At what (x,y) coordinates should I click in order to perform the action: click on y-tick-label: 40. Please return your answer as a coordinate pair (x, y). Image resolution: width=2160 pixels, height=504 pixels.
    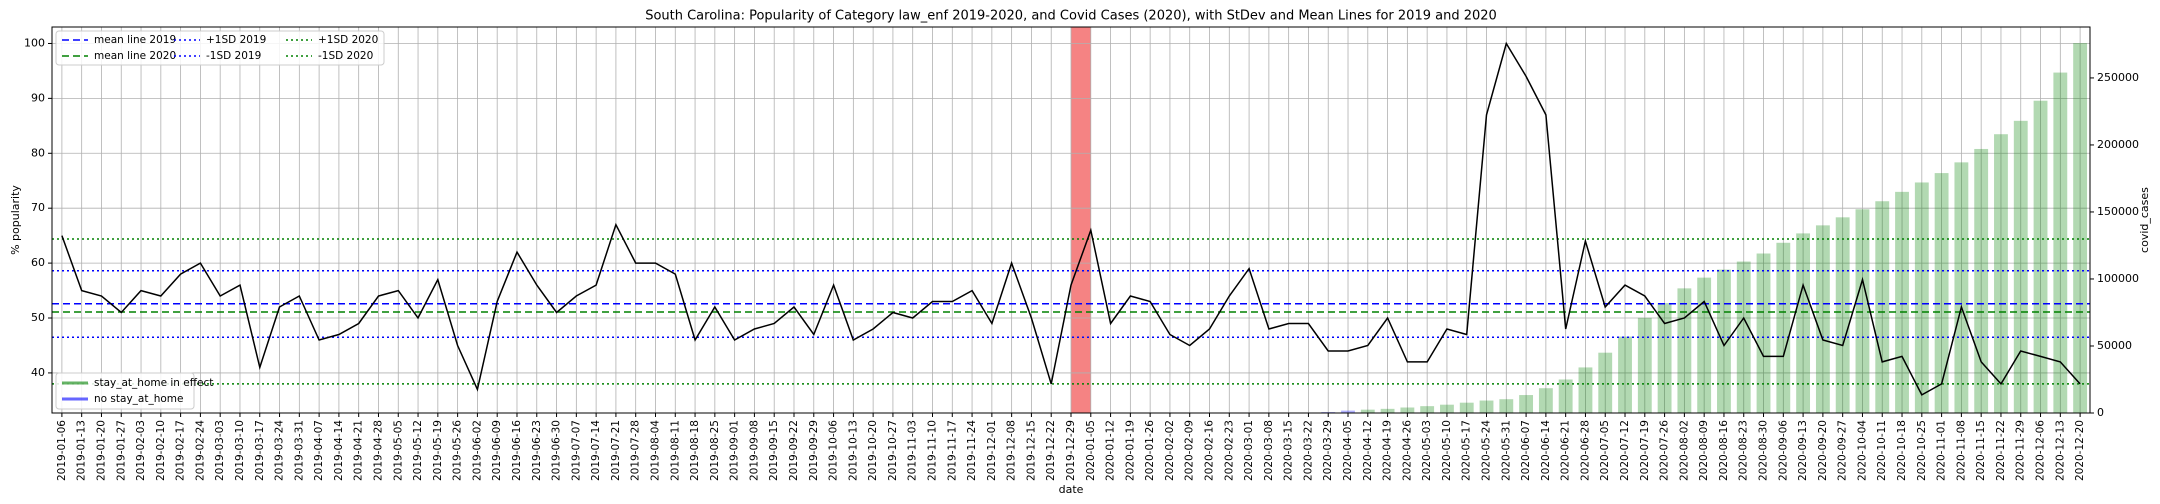
    Looking at the image, I should click on (38, 372).